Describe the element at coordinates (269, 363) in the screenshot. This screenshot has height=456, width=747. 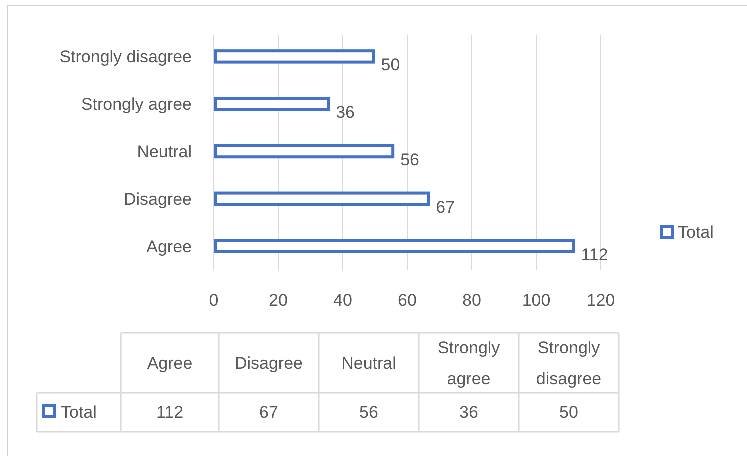
I see `category-label: Disagree` at that location.